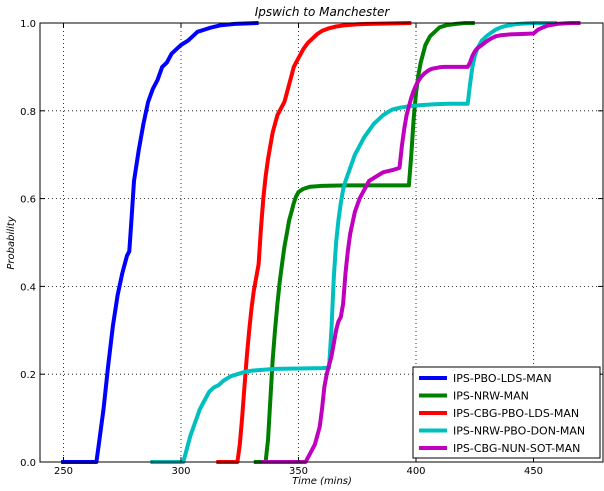  I want to click on y-axis-label: Probability, so click(11, 242).